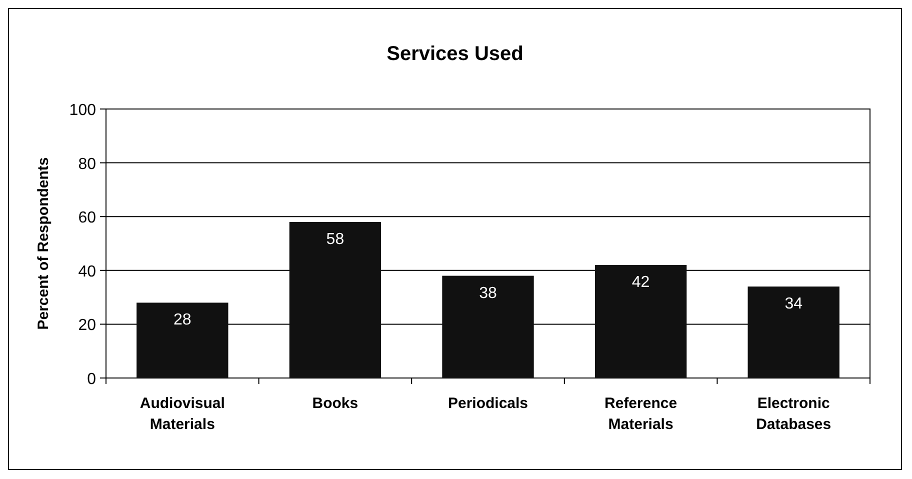 Image resolution: width=912 pixels, height=479 pixels. What do you see at coordinates (182, 414) in the screenshot?
I see `x-tick-label: Audiovisual Materials` at bounding box center [182, 414].